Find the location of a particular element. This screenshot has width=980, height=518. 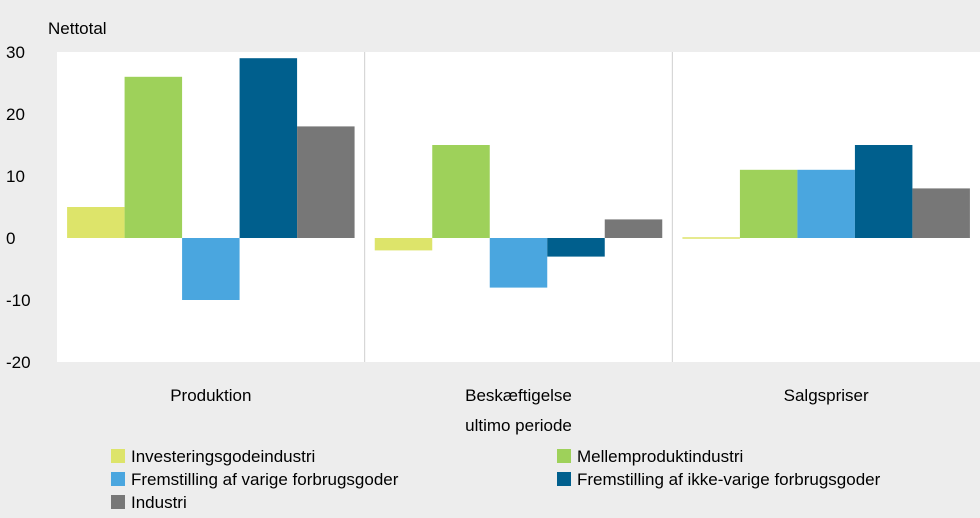

y-axis-label: Nettotal is located at coordinates (77, 28).